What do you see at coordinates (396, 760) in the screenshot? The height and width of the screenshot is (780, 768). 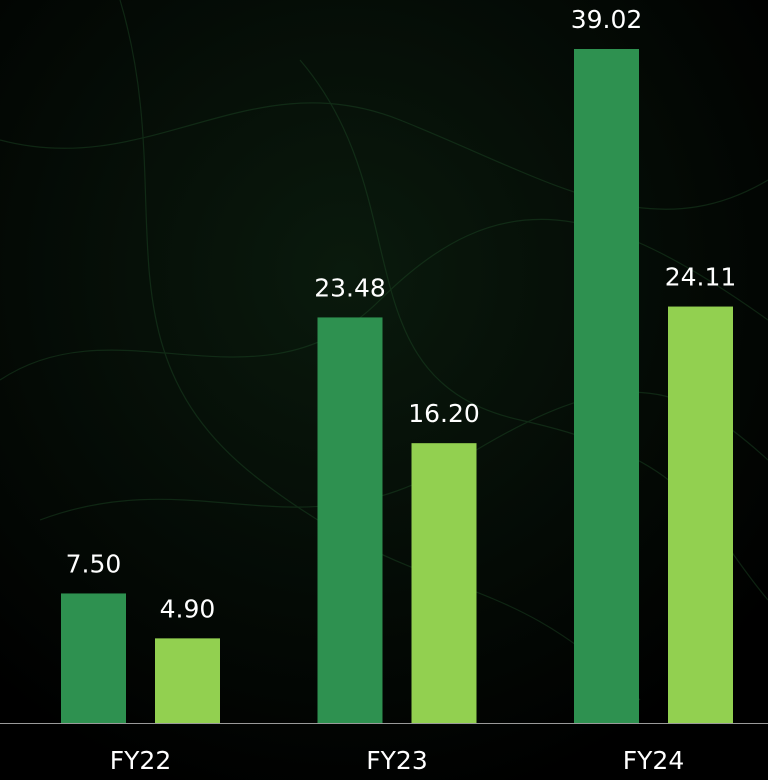 I see `x-tick-label: FY23` at bounding box center [396, 760].